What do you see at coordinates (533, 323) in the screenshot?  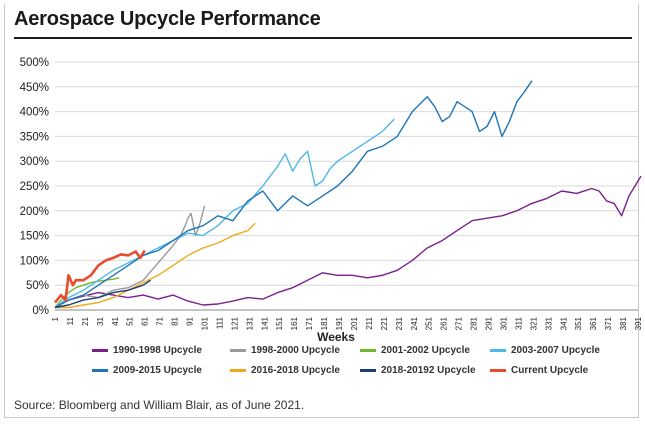 I see `x-tick-label: 321` at bounding box center [533, 323].